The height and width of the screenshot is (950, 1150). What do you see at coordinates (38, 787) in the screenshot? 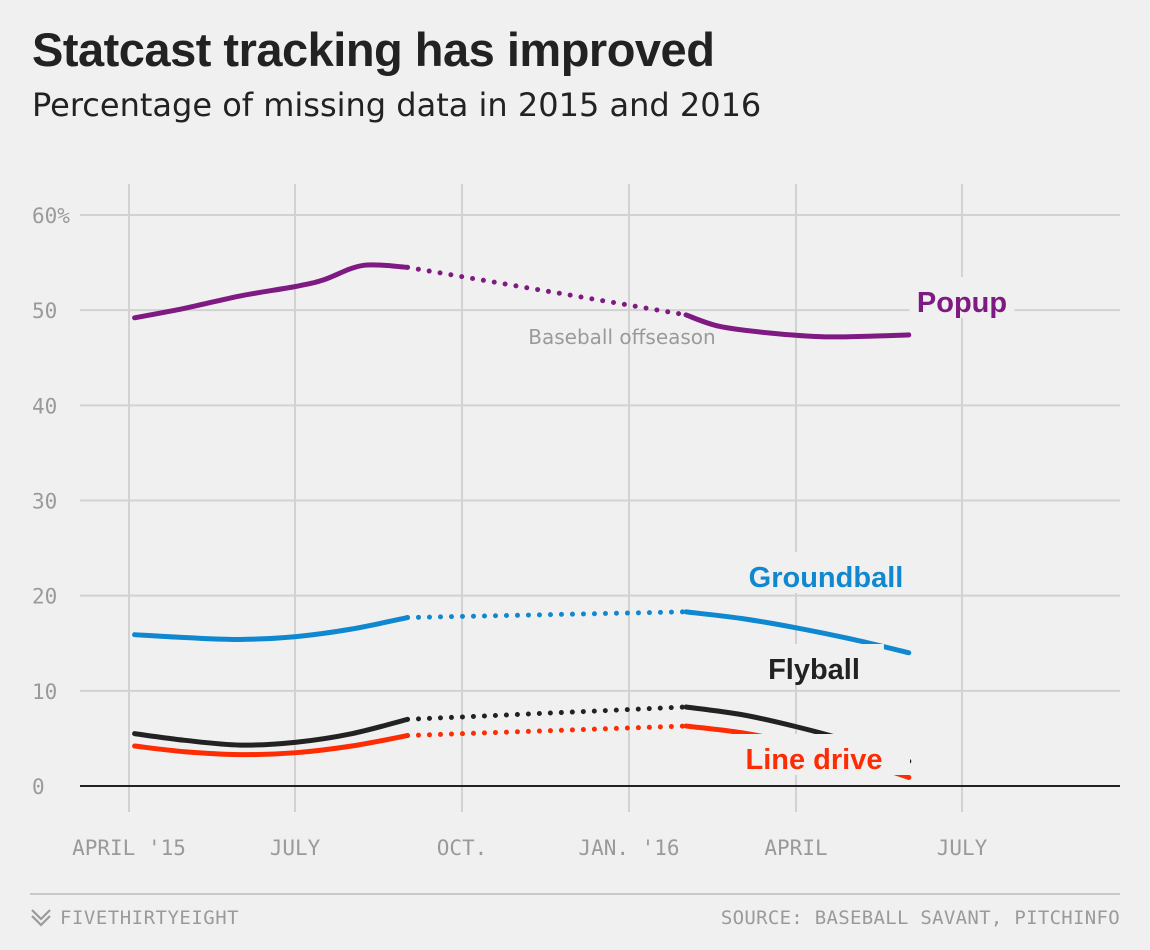
I see `y-tick-label: 0` at bounding box center [38, 787].